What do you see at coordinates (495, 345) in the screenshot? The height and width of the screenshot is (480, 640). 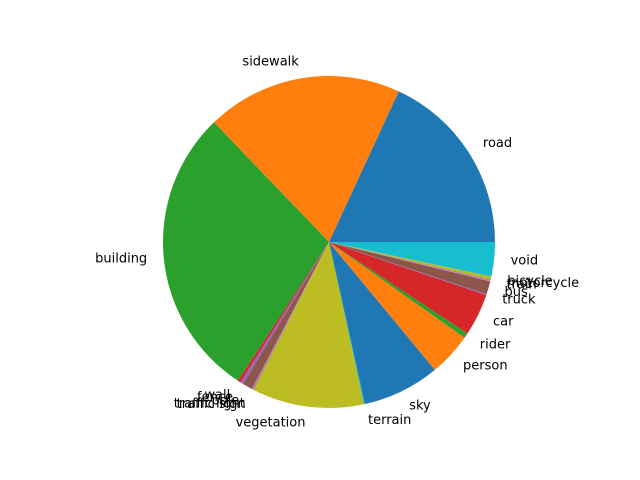 I see `slice-label: rider` at bounding box center [495, 345].